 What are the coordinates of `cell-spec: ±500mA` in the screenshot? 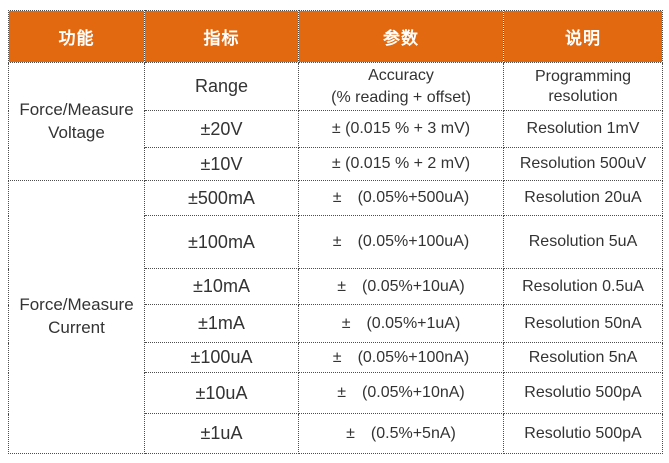 It's located at (221, 198).